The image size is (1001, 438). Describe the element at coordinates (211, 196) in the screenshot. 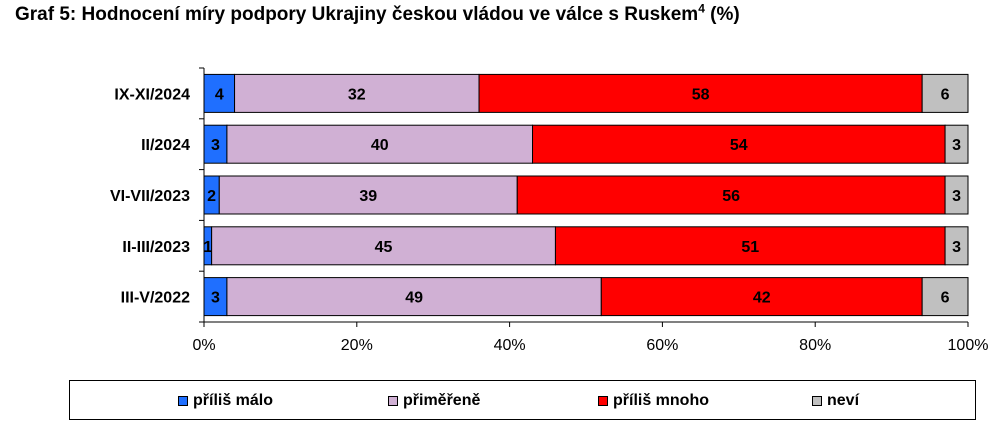

I see `data-label: 2` at that location.